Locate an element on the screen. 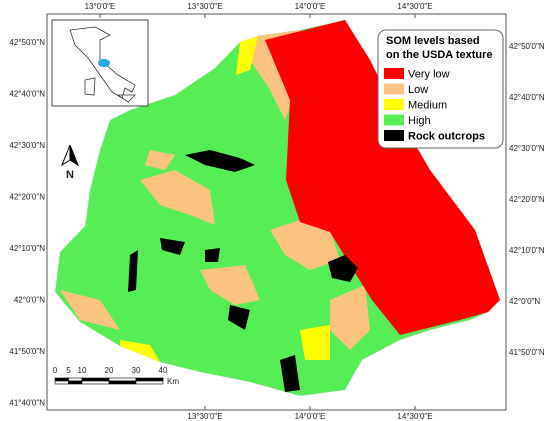  top-coord-label: 14°0'0"E is located at coordinates (310, 6).